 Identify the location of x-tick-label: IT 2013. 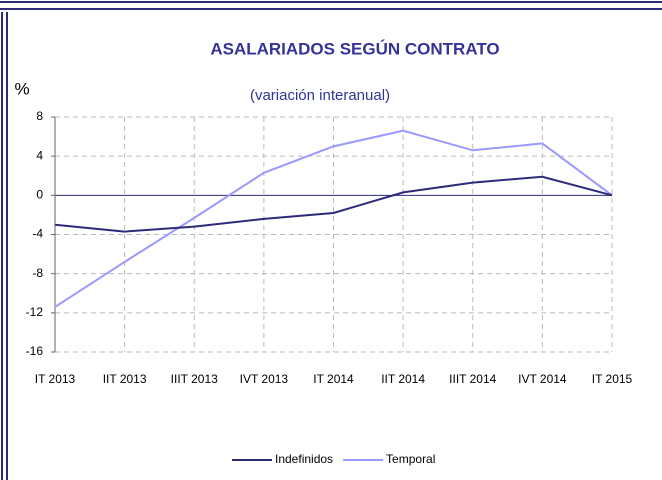
(55, 379).